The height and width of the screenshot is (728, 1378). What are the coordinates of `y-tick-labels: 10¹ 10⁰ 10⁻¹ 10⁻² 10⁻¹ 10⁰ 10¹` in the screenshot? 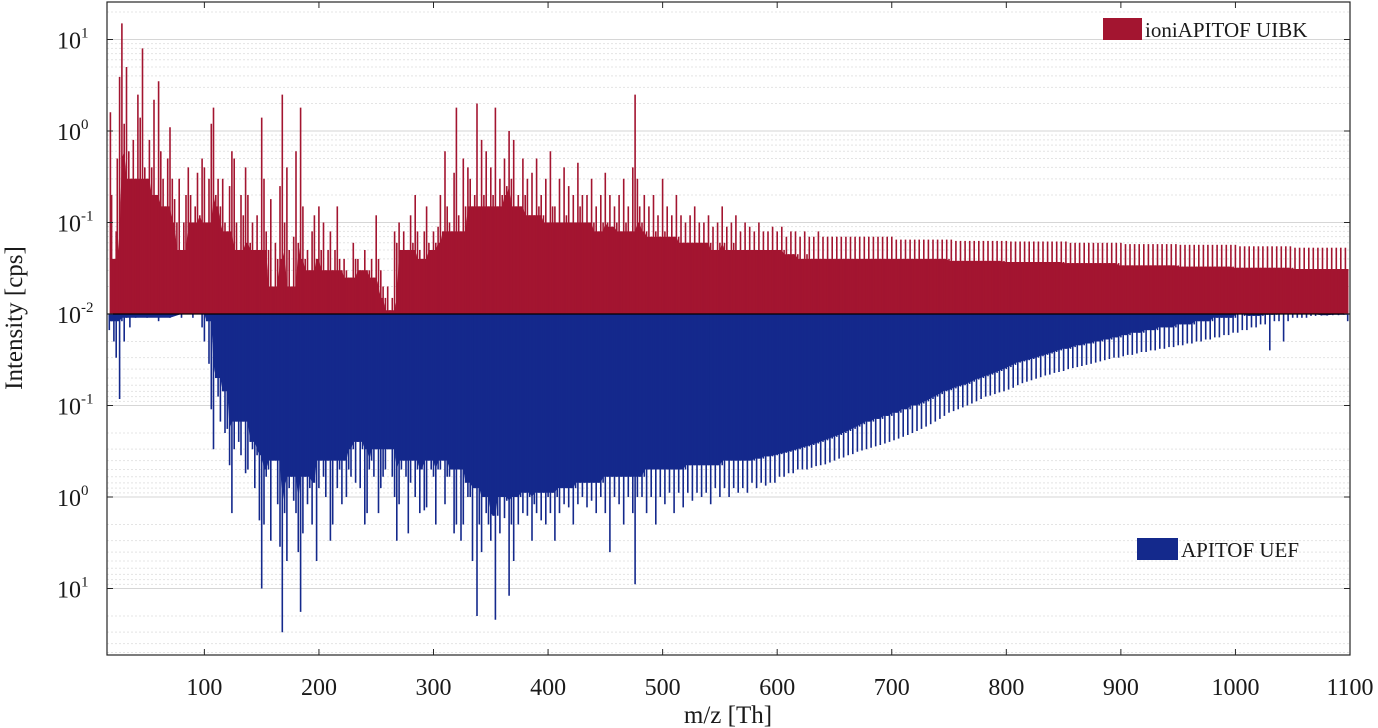 It's located at (75, 315).